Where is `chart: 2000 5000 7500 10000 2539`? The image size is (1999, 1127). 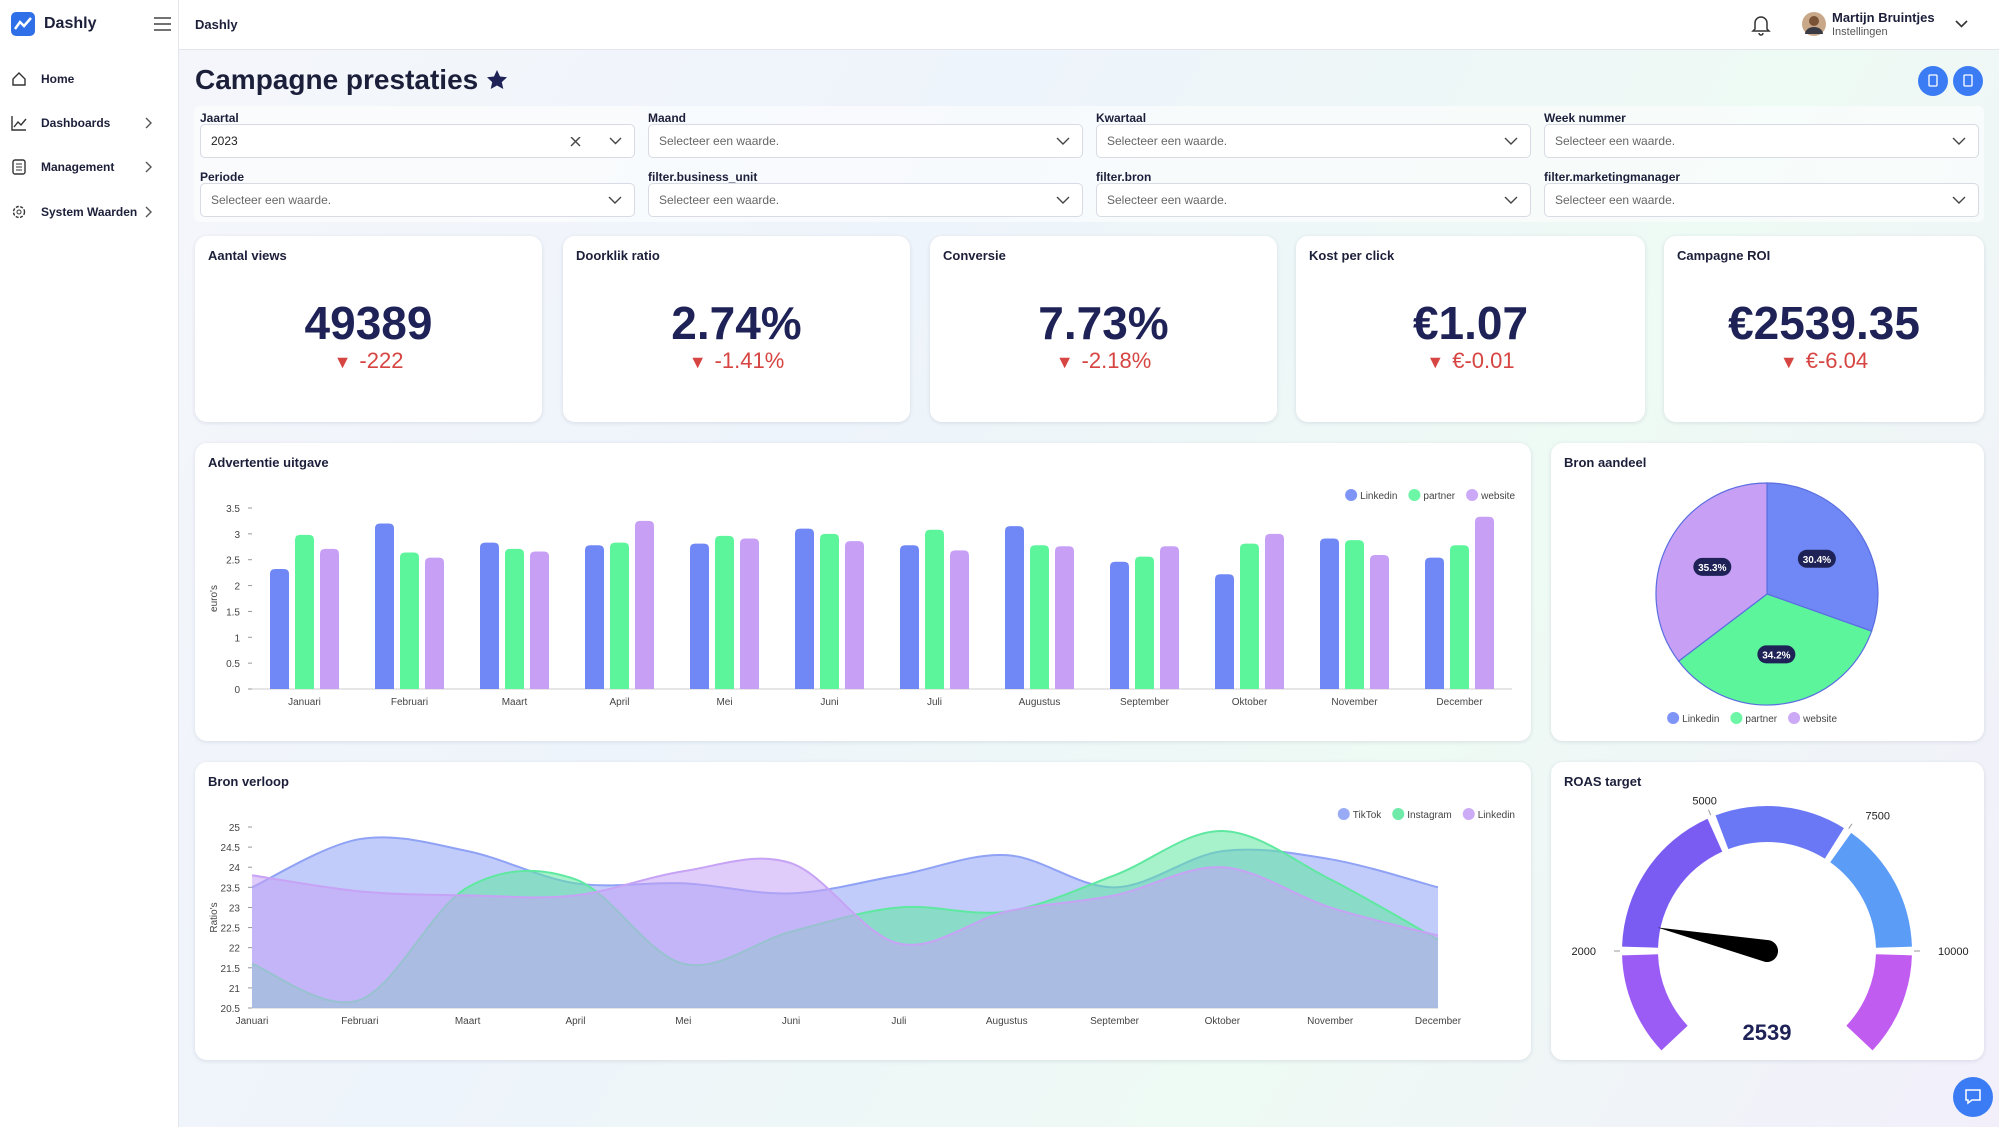
chart: 2000 5000 7500 10000 2539 is located at coordinates (1770, 923).